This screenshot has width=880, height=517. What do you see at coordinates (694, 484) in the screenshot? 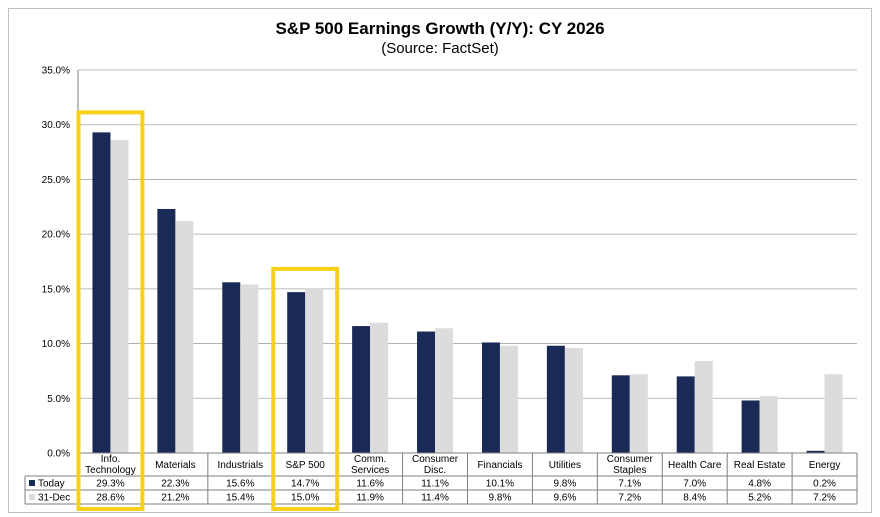
I see `data-label: 7.0%` at bounding box center [694, 484].